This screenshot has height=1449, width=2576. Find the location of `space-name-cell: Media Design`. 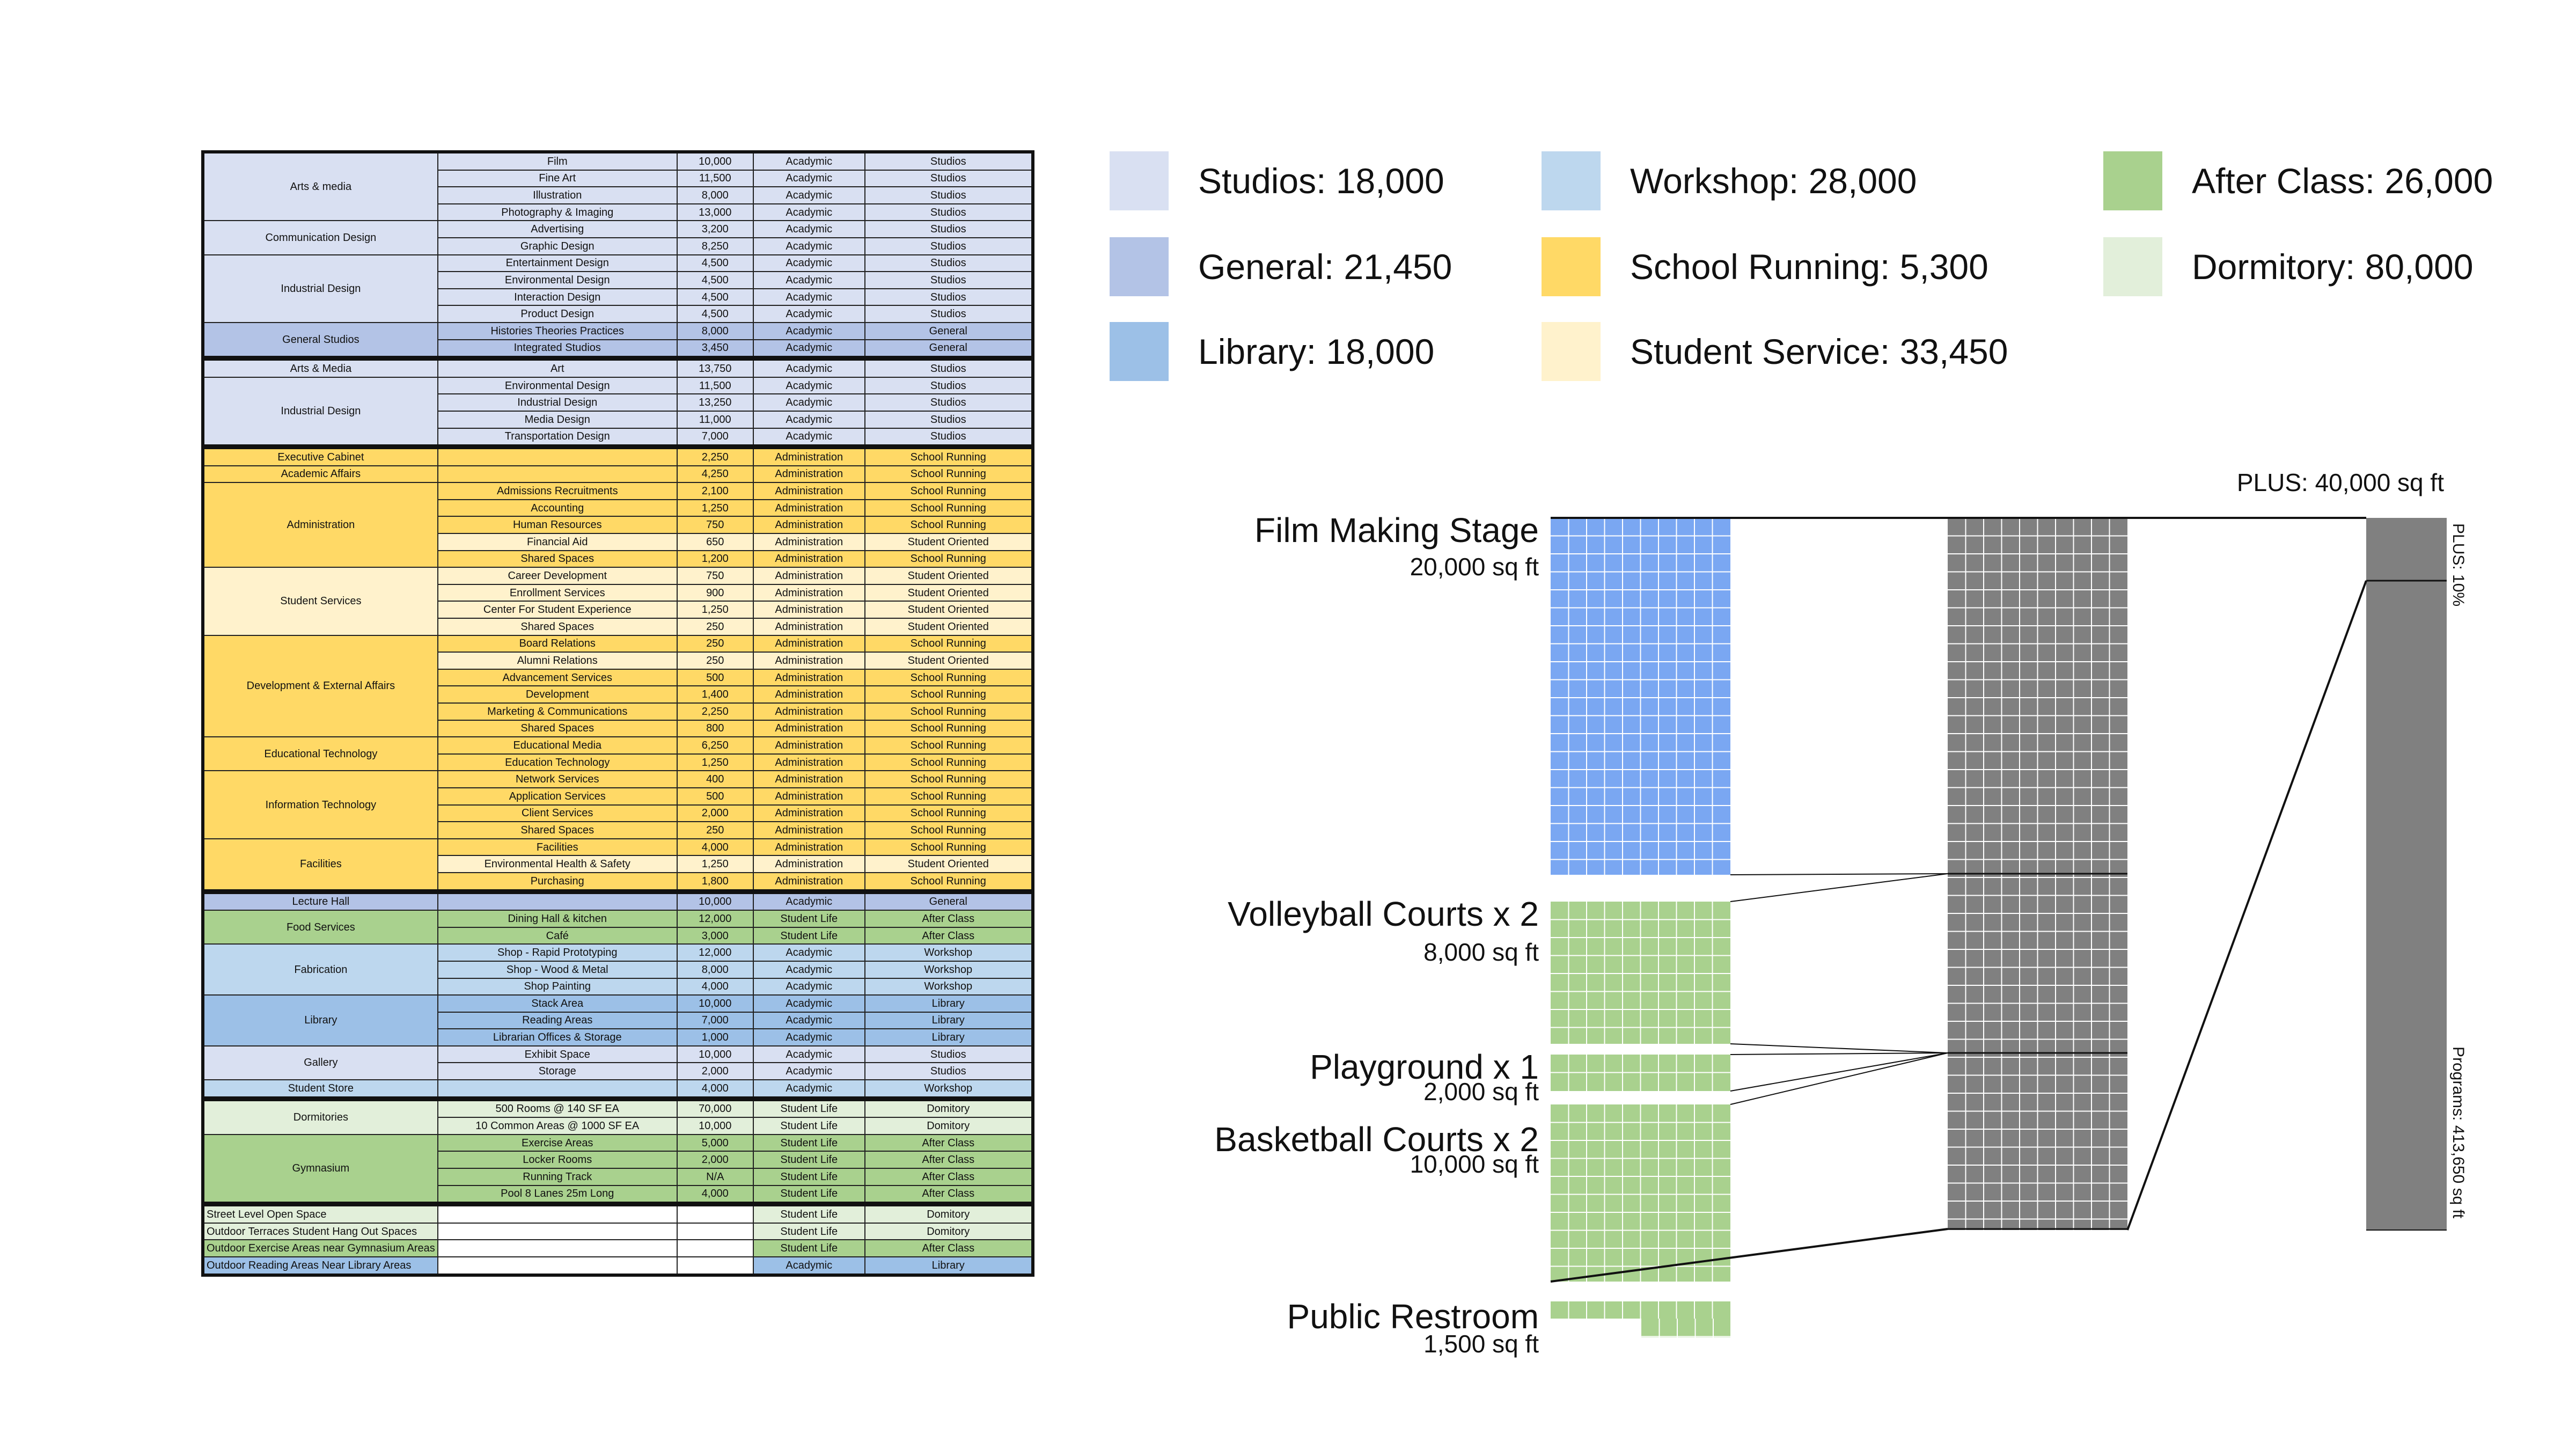

space-name-cell: Media Design is located at coordinates (557, 419).